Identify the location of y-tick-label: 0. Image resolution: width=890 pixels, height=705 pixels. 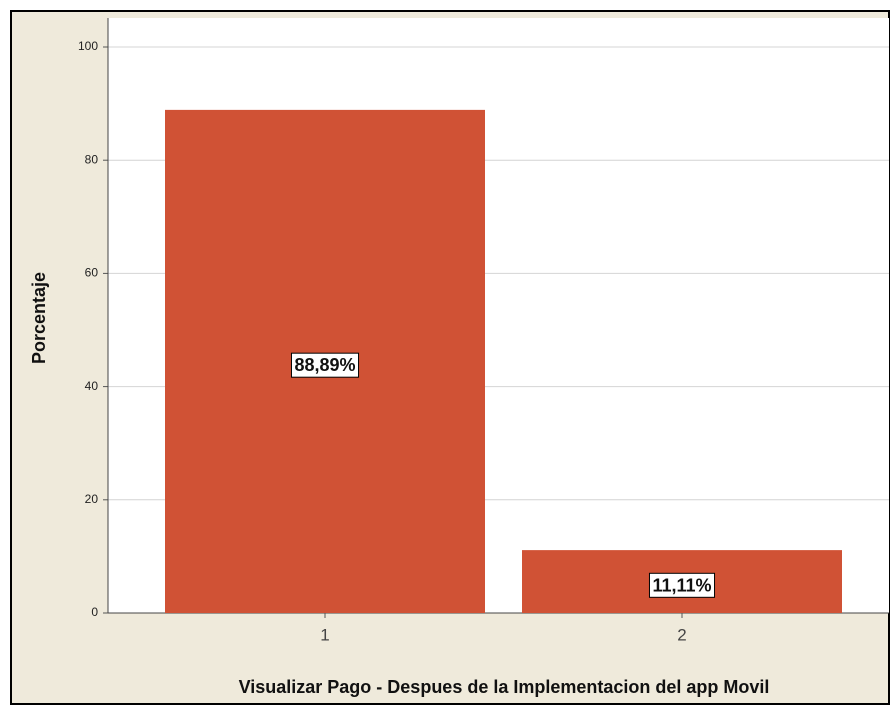
(94, 612).